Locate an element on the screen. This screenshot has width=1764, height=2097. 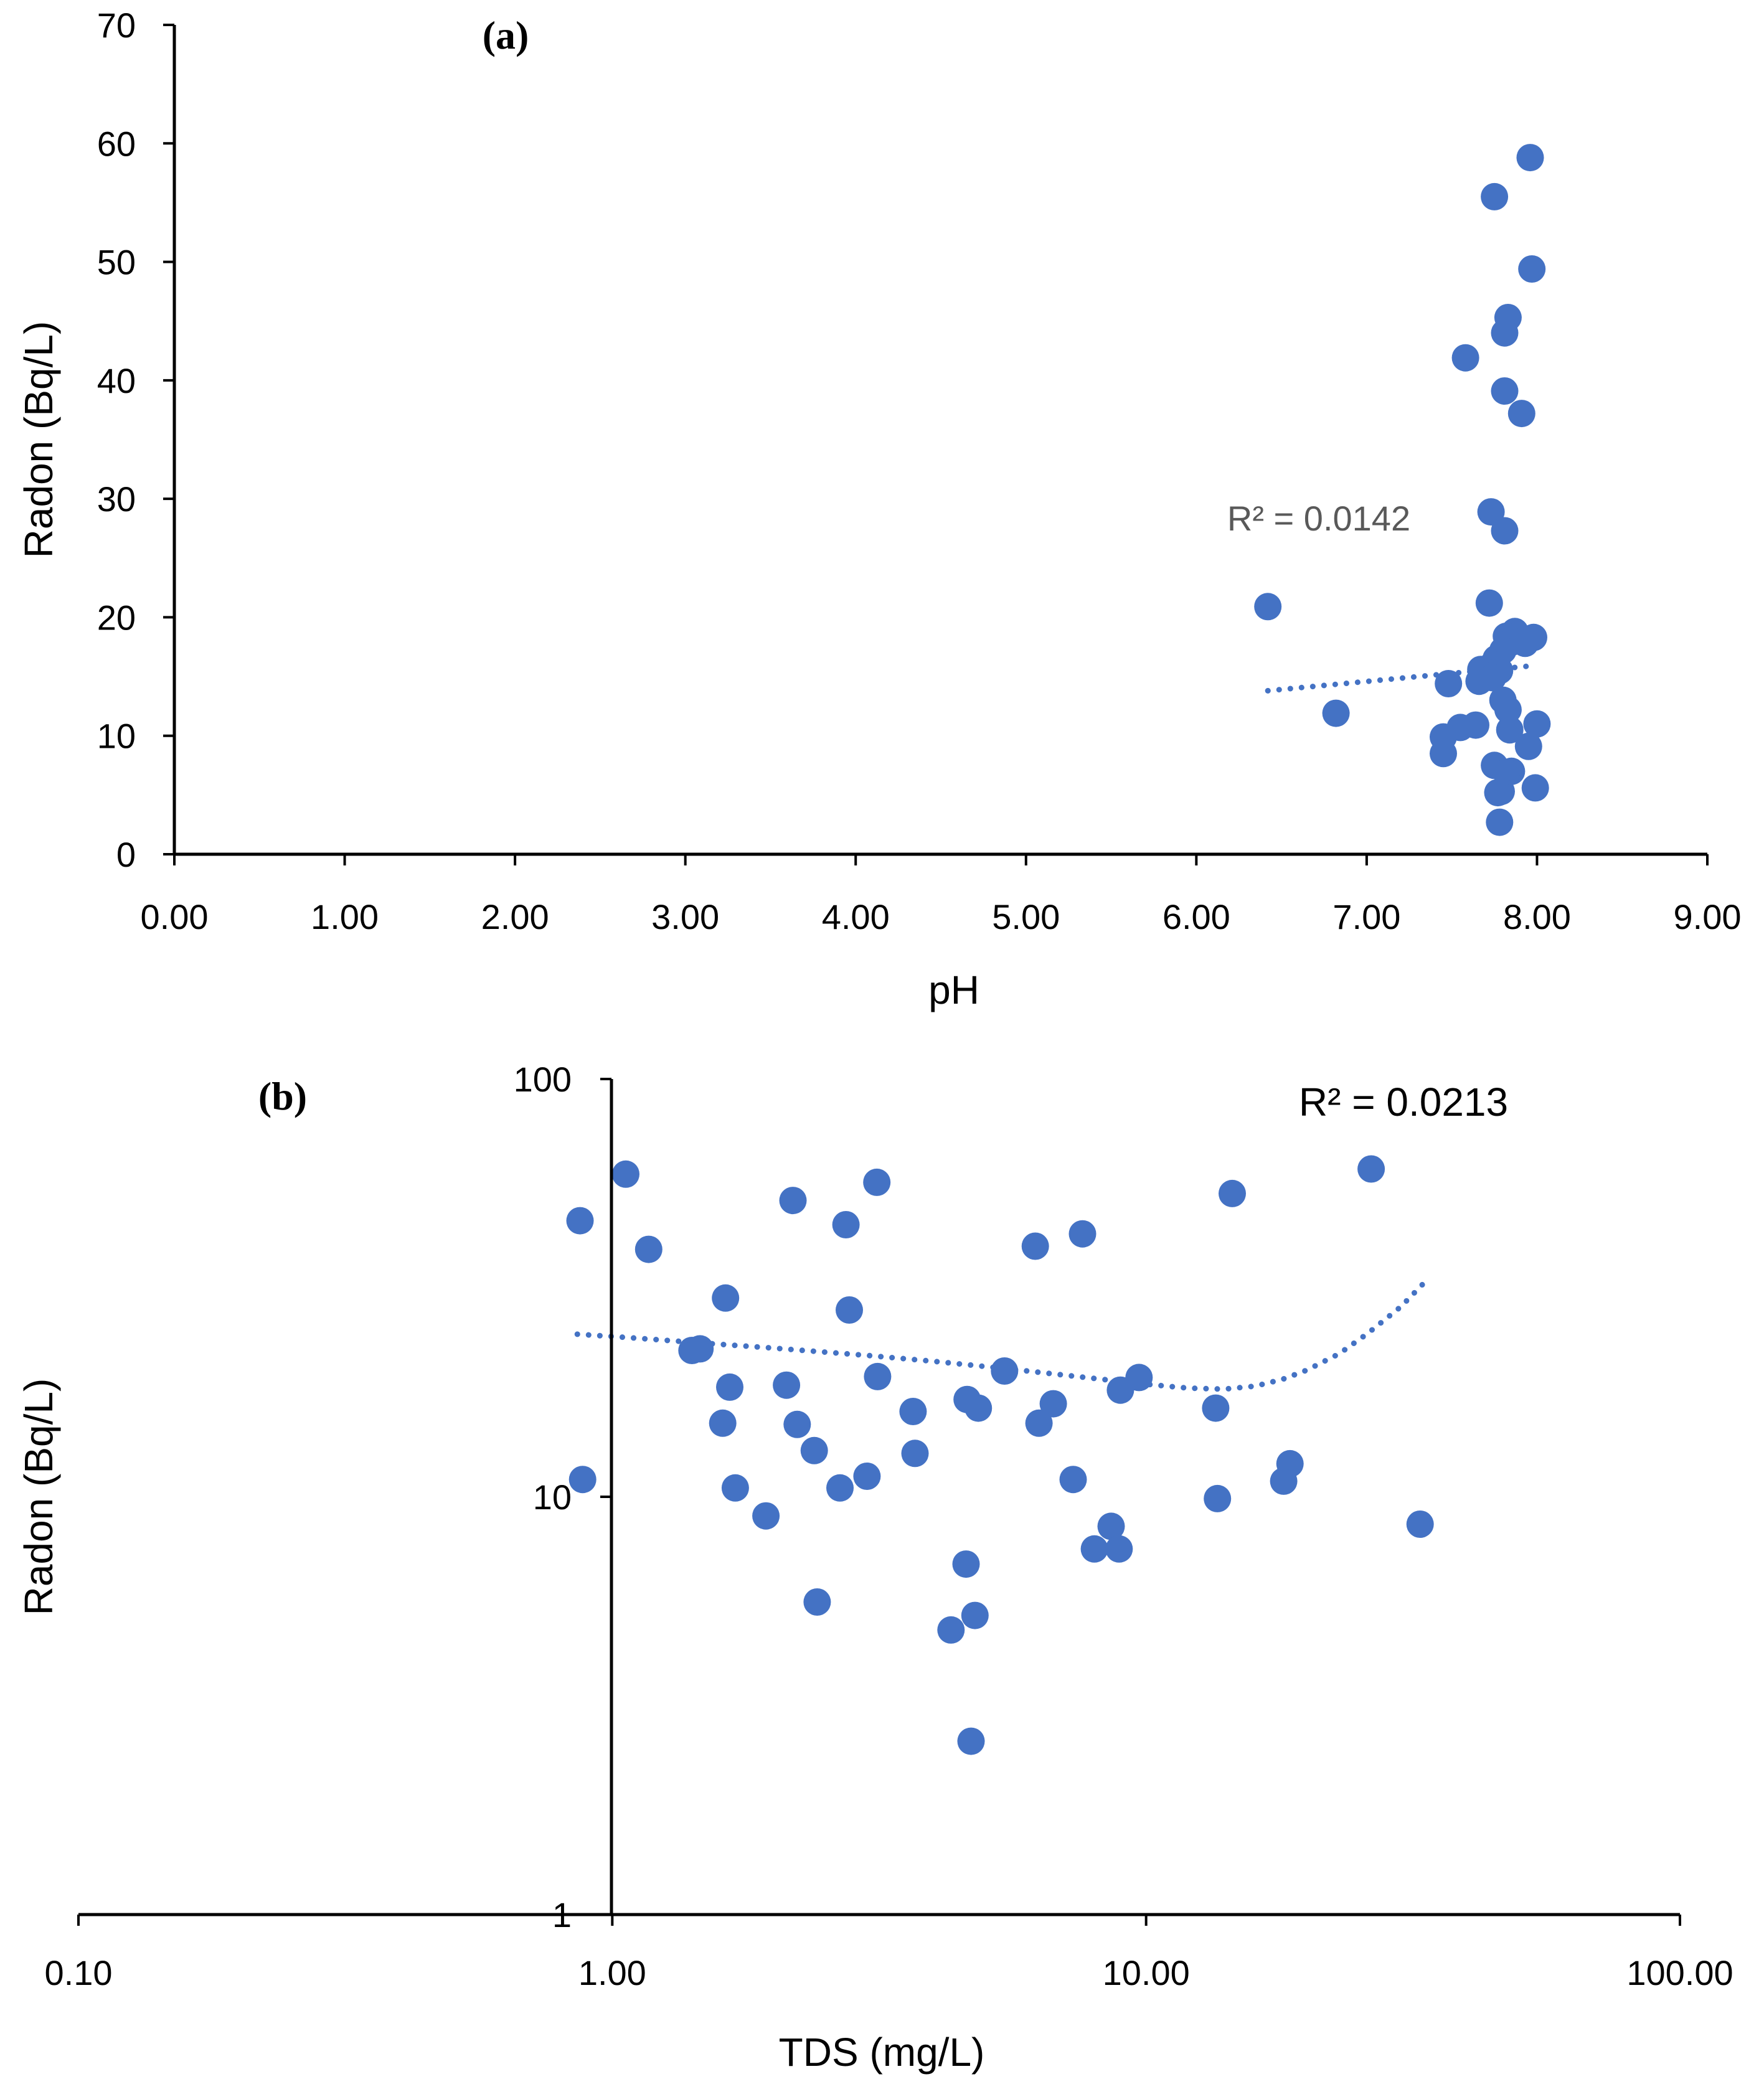
panel-a-x-tick-label: 9.00 is located at coordinates (1708, 916).